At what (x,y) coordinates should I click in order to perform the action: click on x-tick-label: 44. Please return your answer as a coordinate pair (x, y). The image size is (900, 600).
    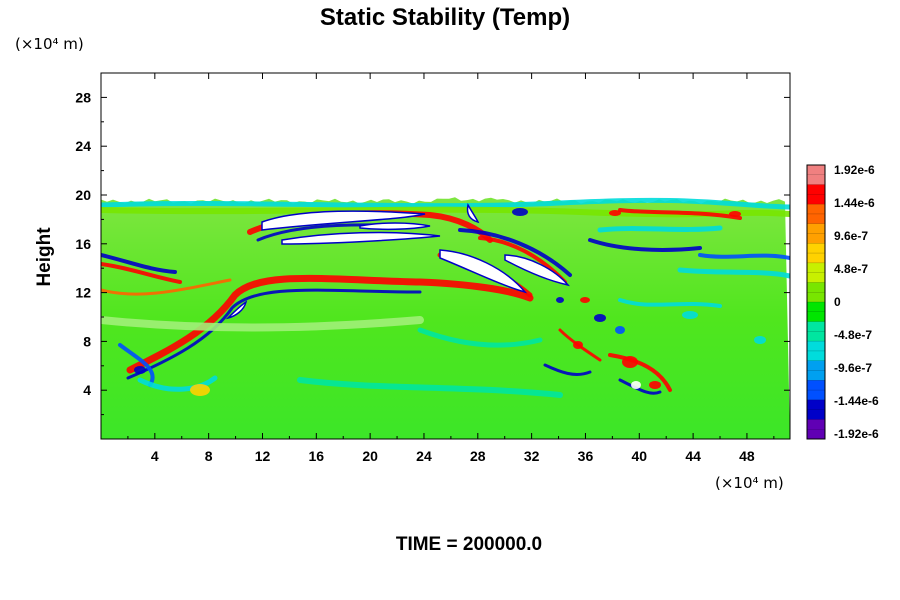
    Looking at the image, I should click on (693, 456).